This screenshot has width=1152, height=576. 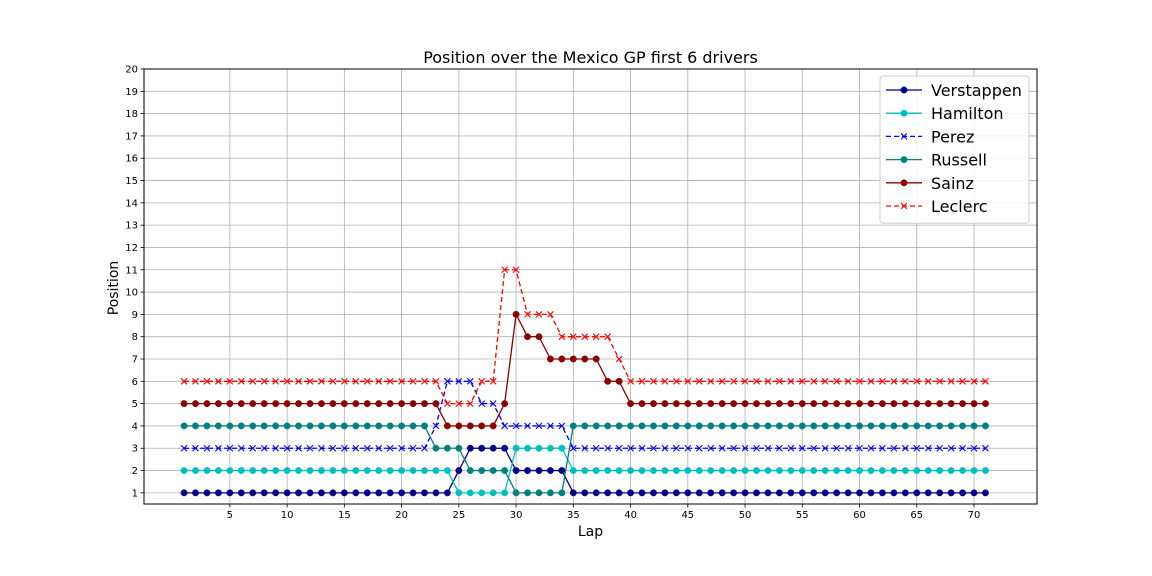 What do you see at coordinates (114, 288) in the screenshot?
I see `y-axis-label: Position` at bounding box center [114, 288].